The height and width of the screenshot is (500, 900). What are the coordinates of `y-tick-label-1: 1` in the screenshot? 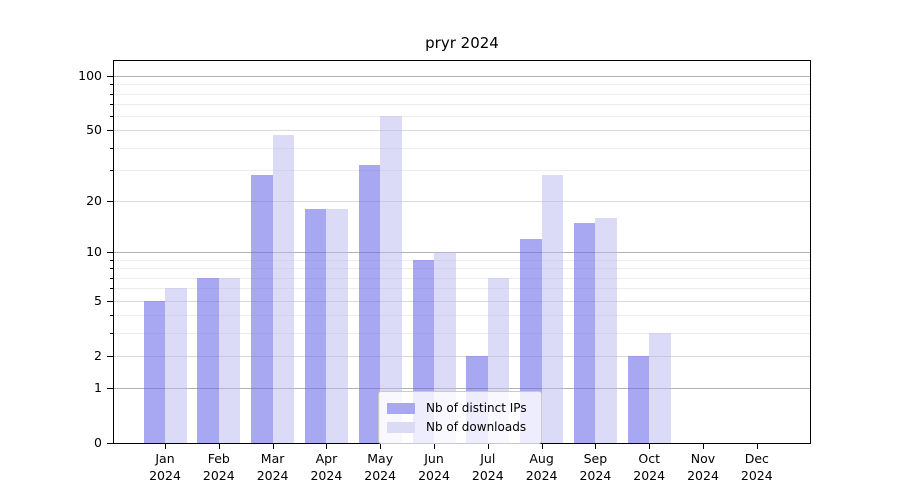 It's located at (98, 387).